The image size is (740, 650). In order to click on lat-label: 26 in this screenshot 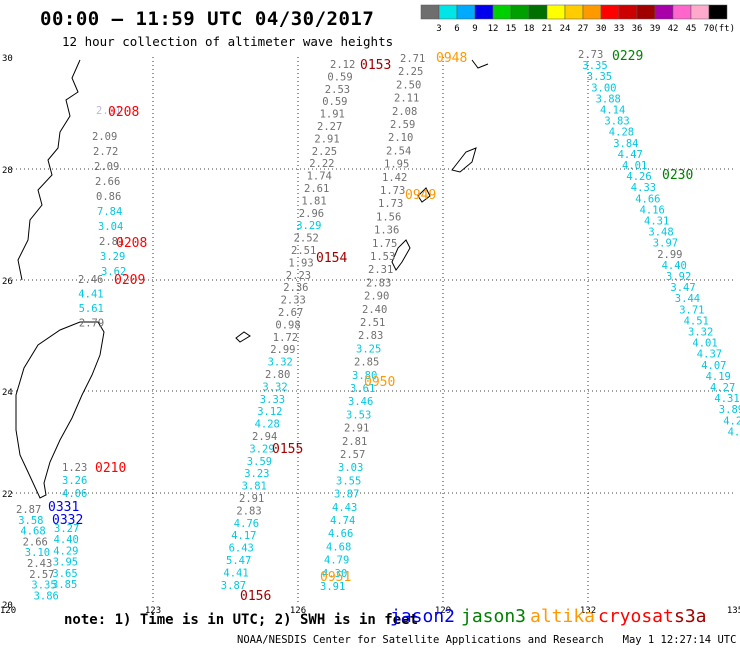, I will do `click(7, 282)`.